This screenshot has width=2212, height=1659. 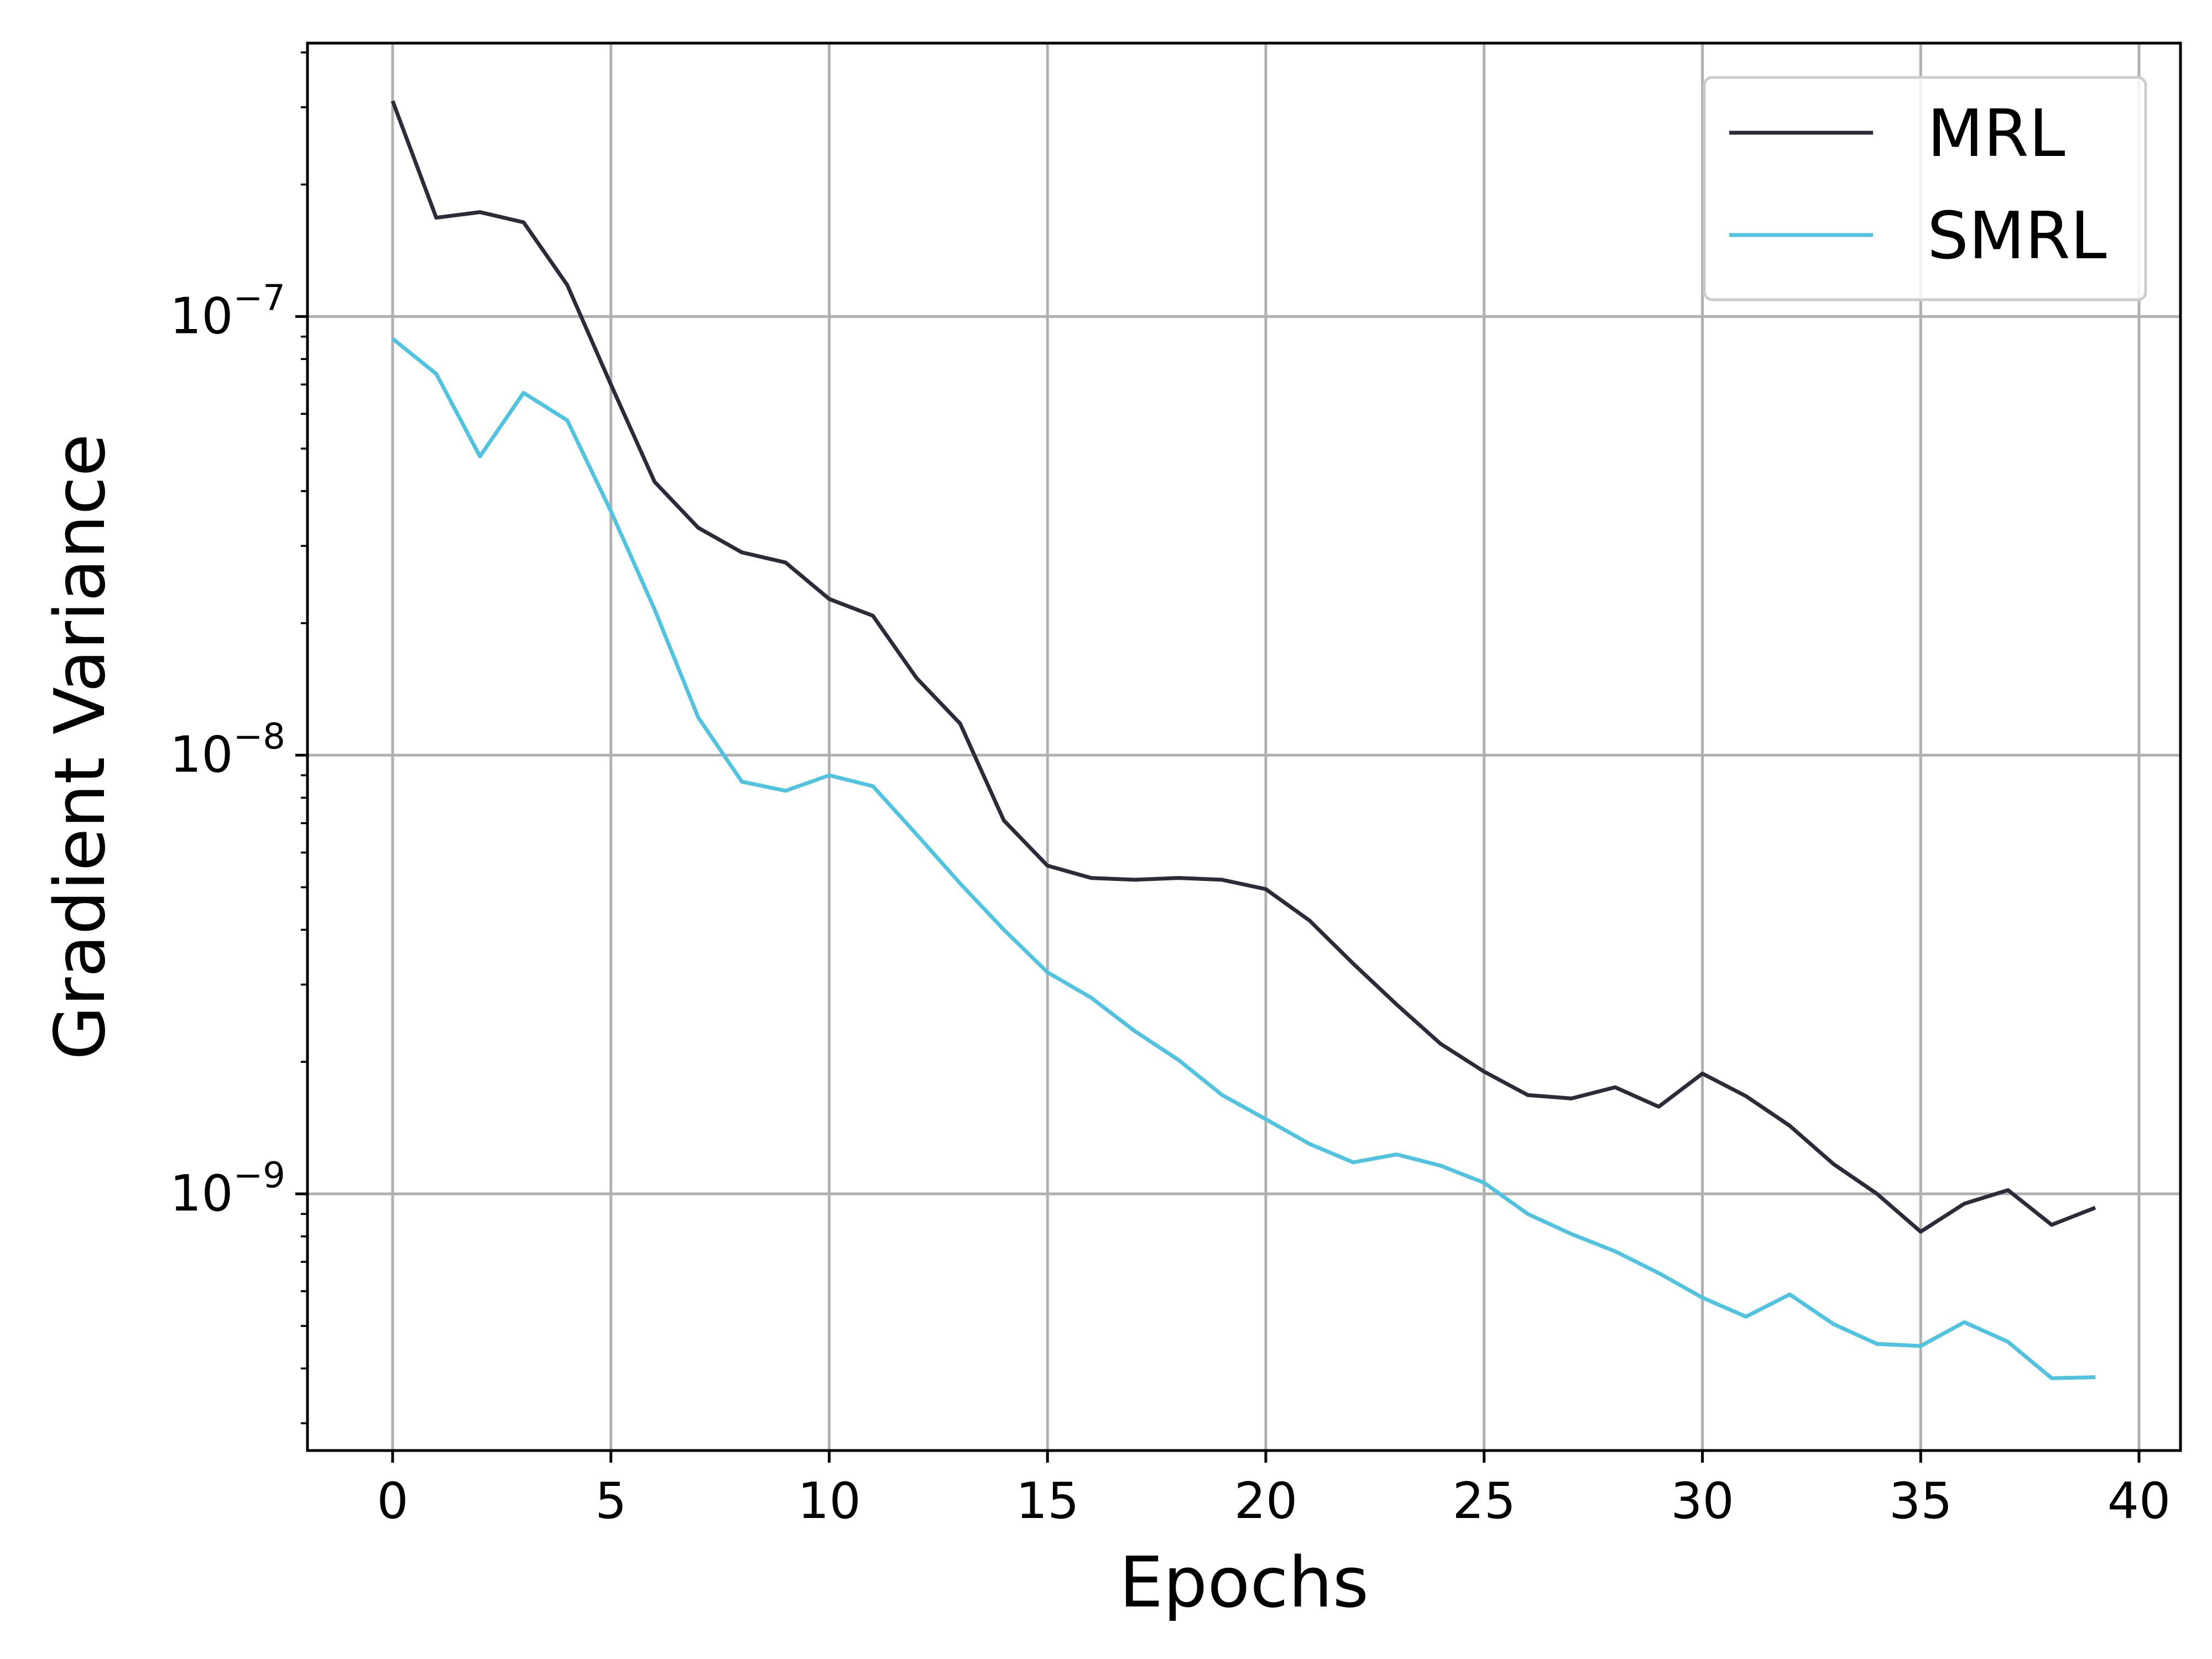 What do you see at coordinates (1925, 189) in the screenshot?
I see `legend: MRL SMRL` at bounding box center [1925, 189].